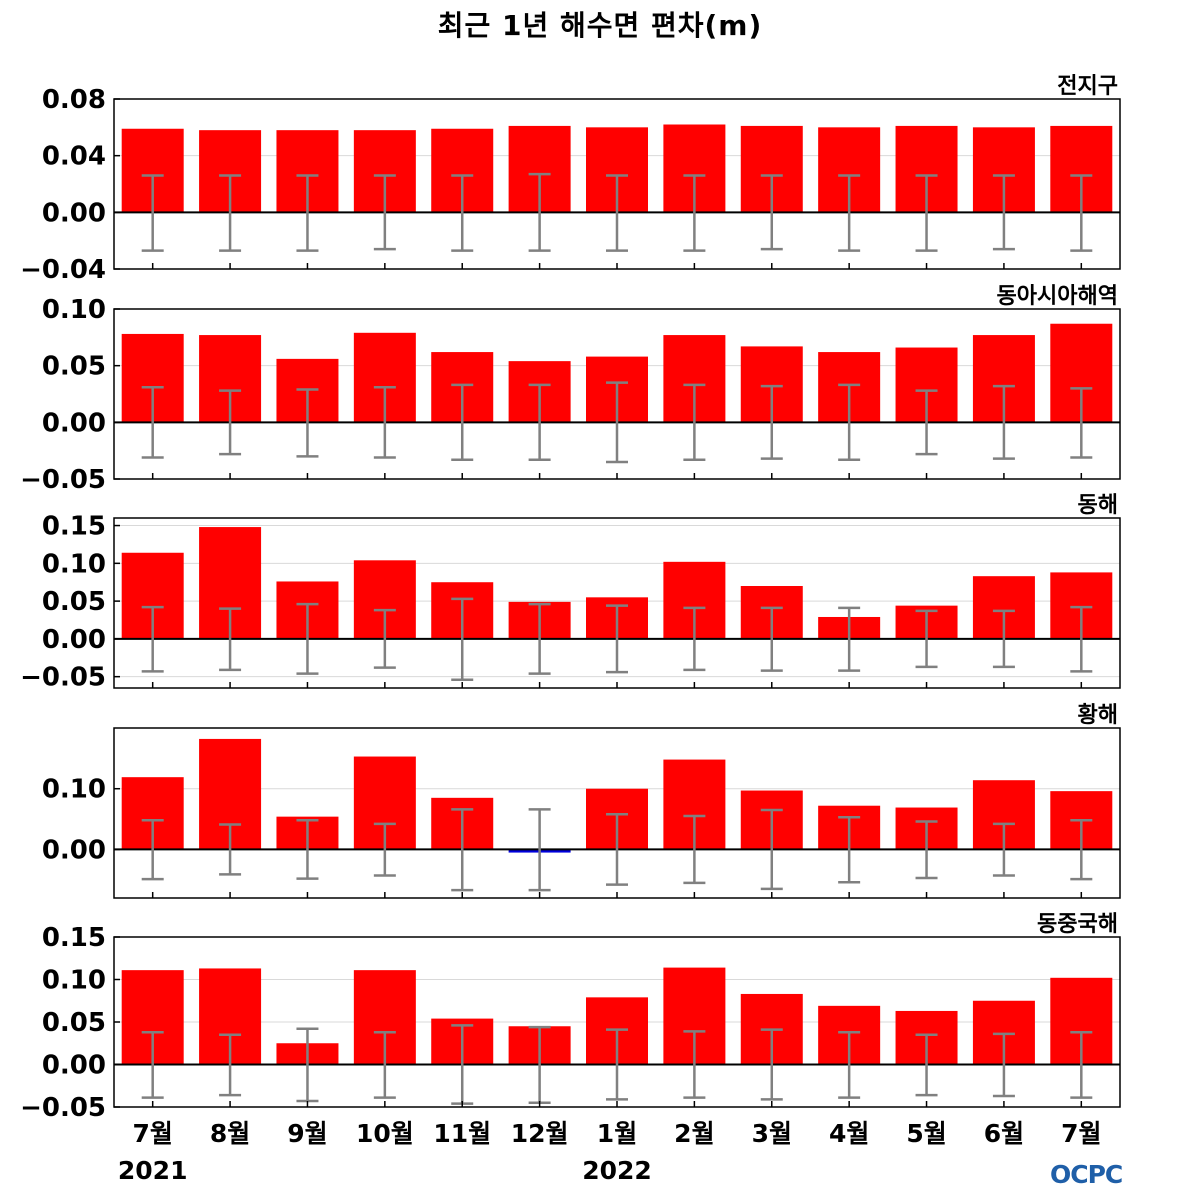 The width and height of the screenshot is (1200, 1200). What do you see at coordinates (1098, 715) in the screenshot?
I see `panel-title: 황해` at bounding box center [1098, 715].